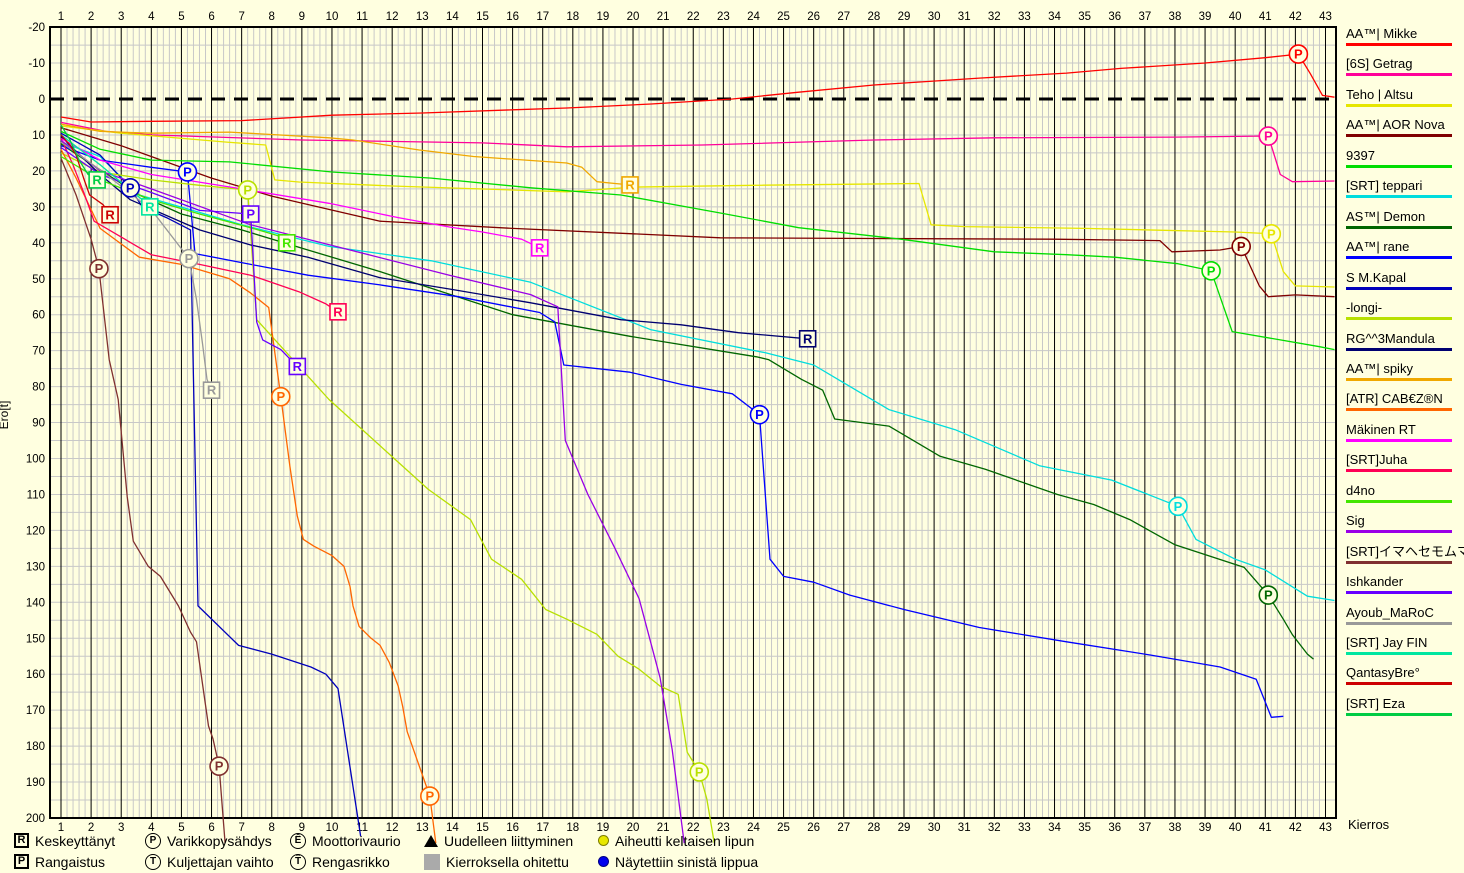  I want to click on driver-legend-item: [SRT] teppari, so click(1402, 188).